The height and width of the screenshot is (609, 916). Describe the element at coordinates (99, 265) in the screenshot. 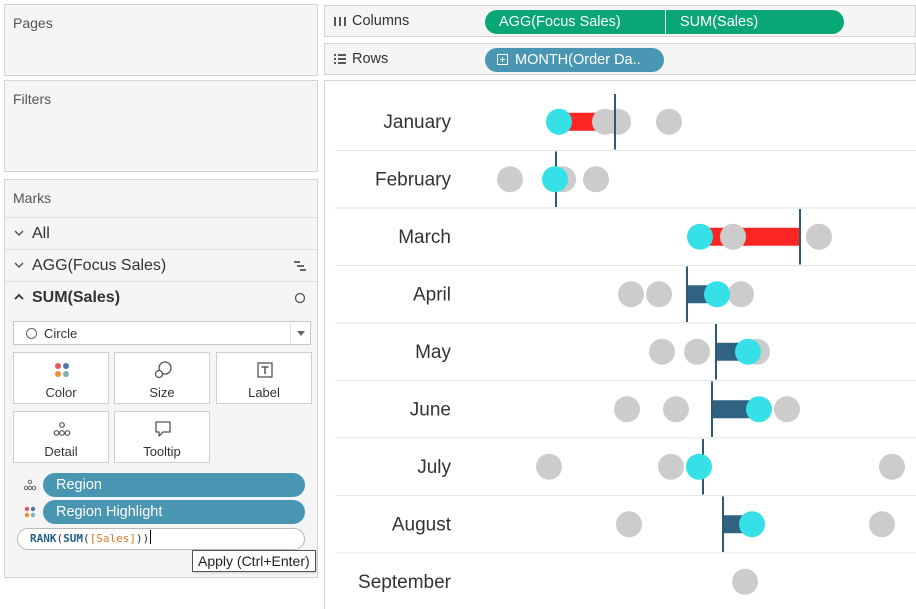

I see `marks-layer-label: AGG(Focus Sales)` at that location.